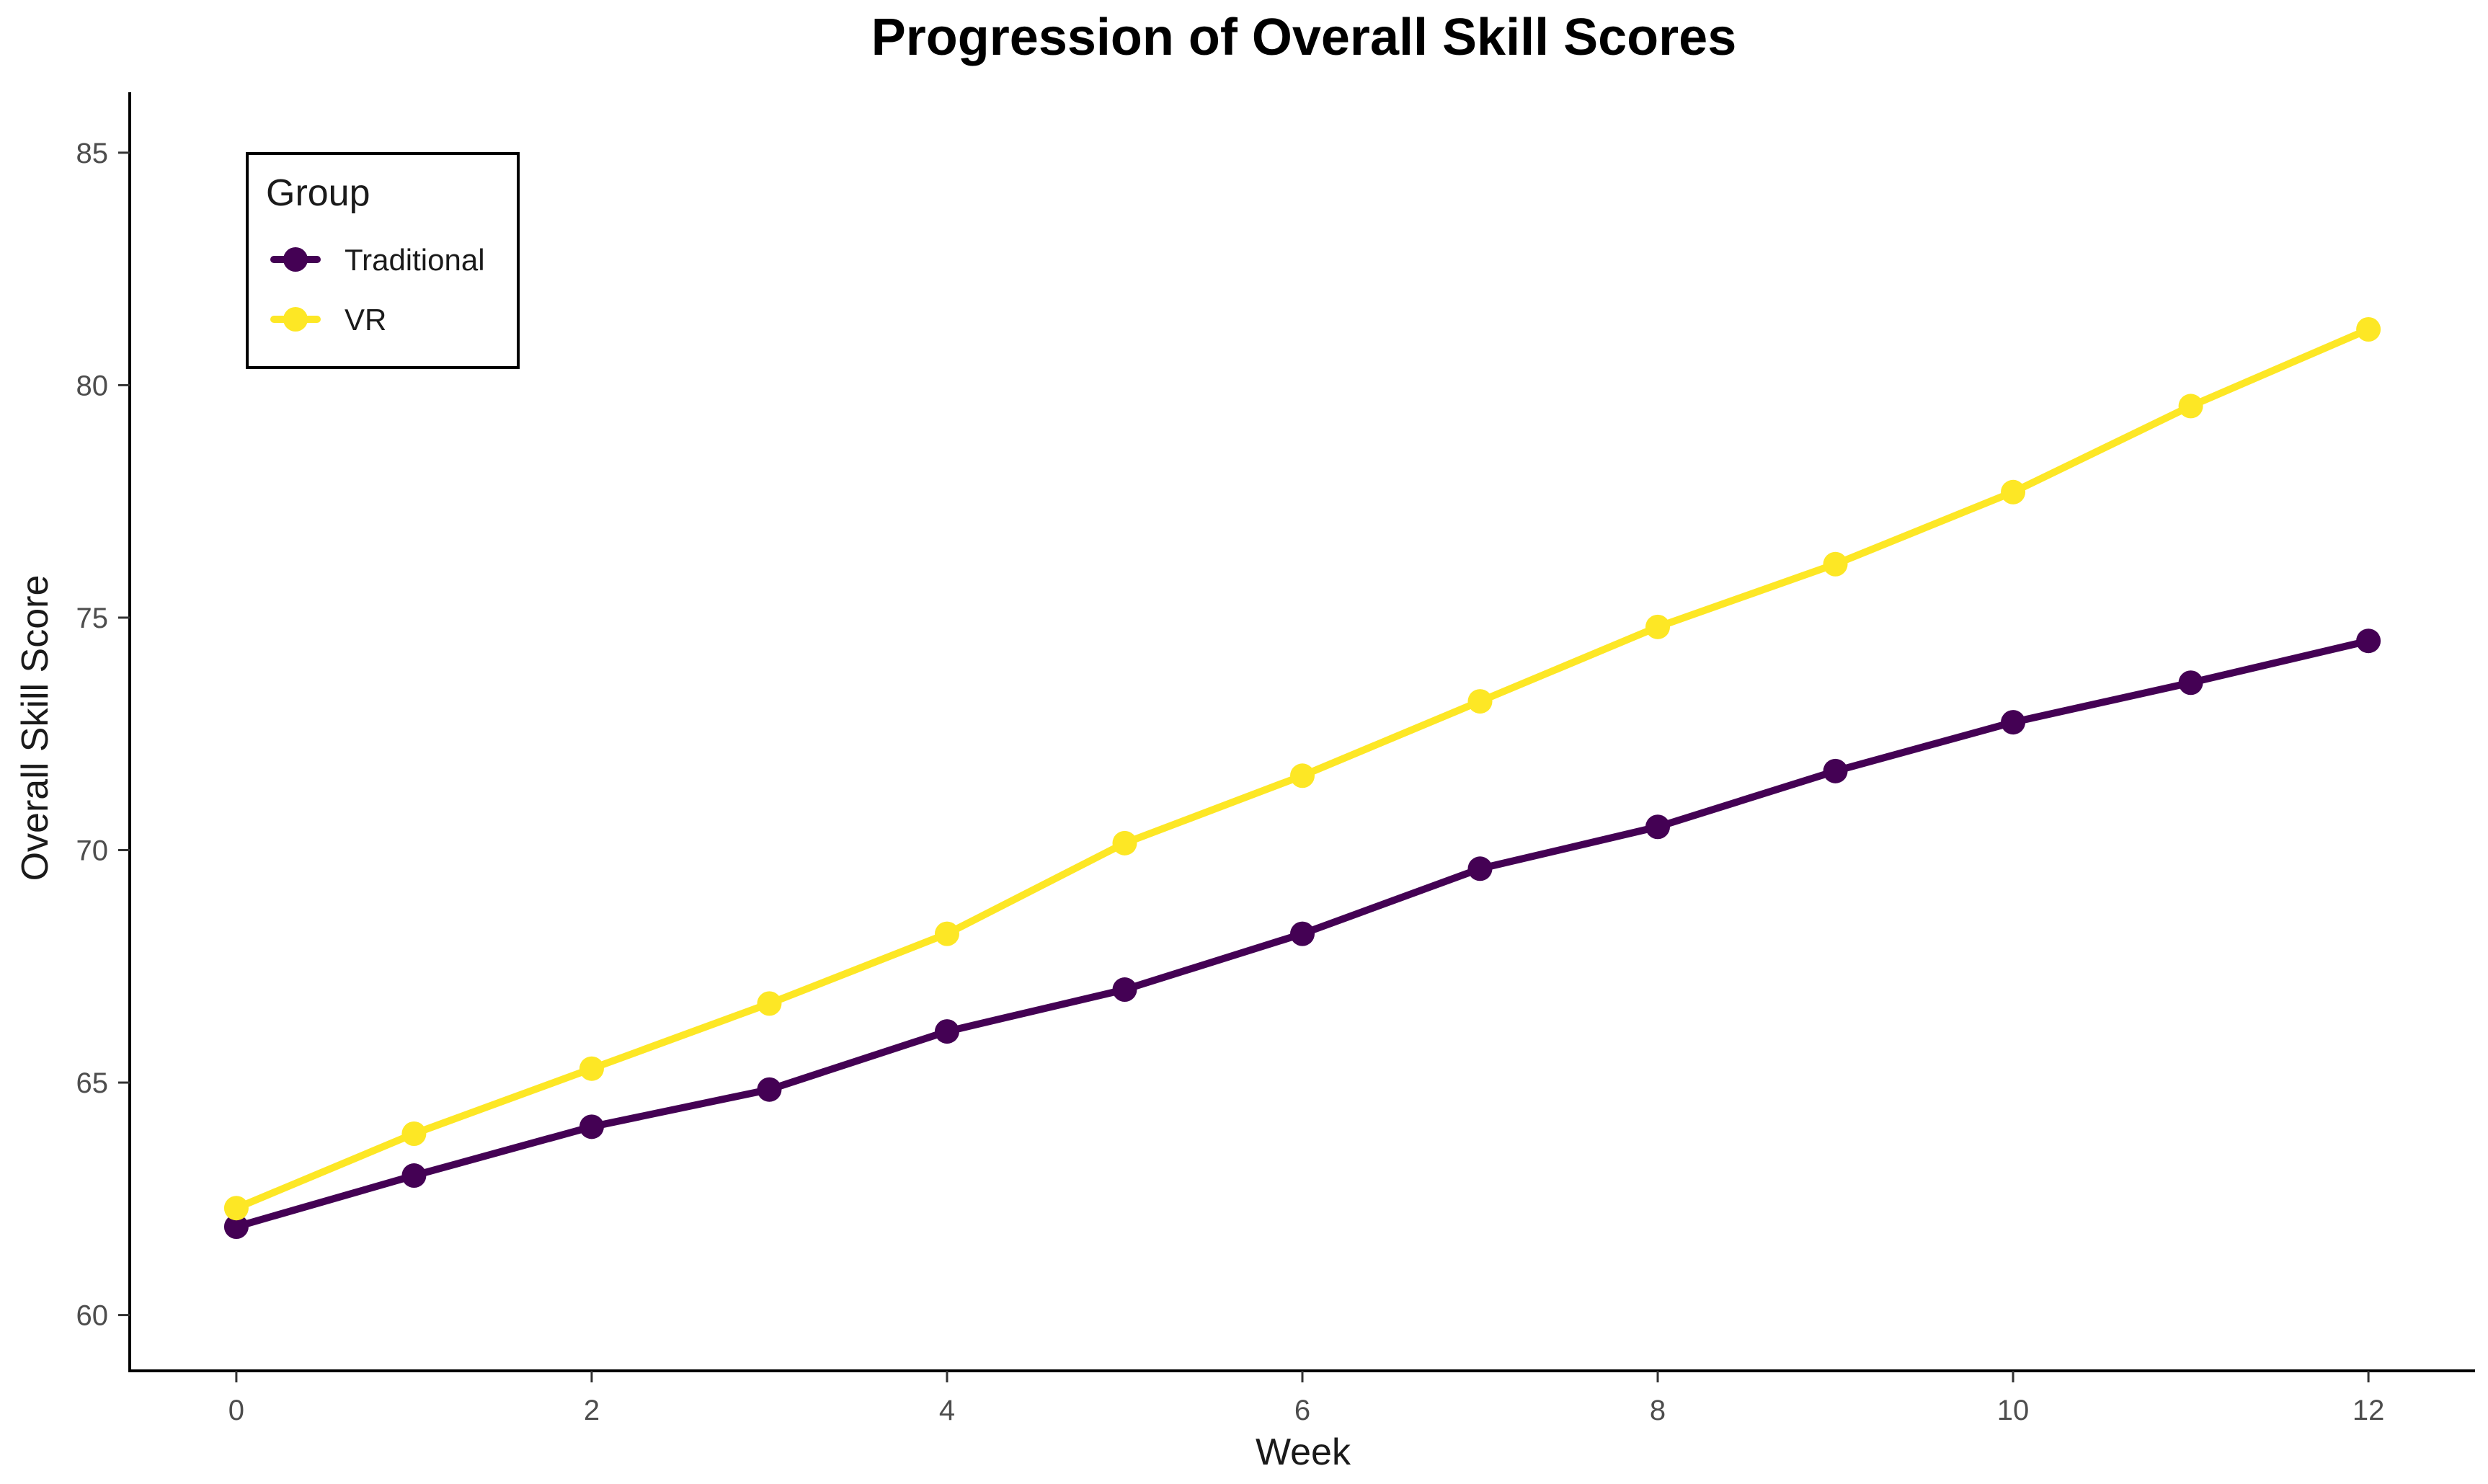 This screenshot has width=2488, height=1484. I want to click on legend-label: Traditional, so click(415, 260).